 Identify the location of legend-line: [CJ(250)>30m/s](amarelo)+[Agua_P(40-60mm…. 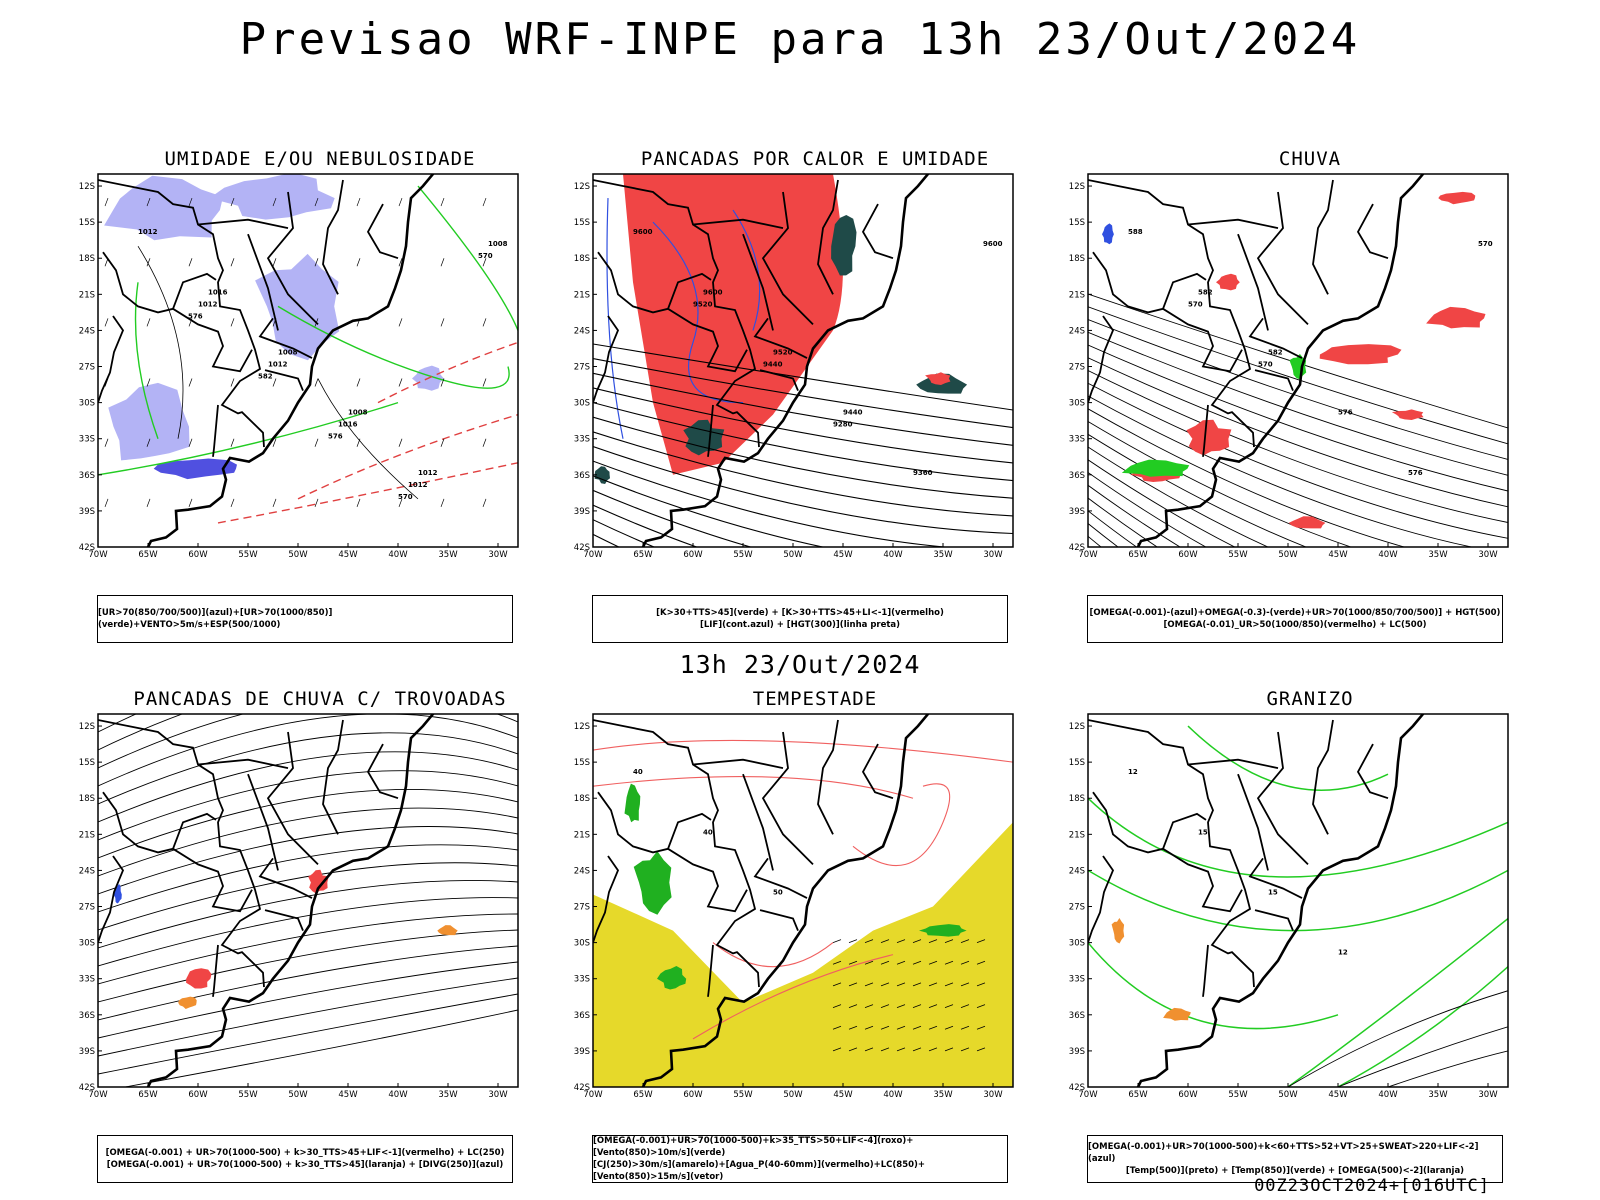
(759, 1171).